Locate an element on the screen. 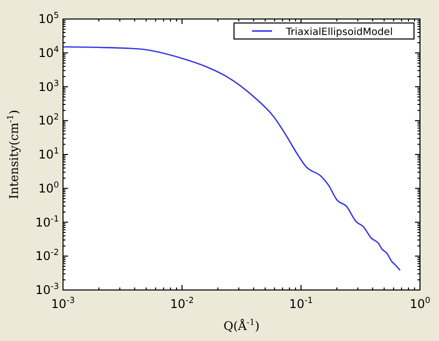  y-tick-label: 10$^{3}$ is located at coordinates (48, 86).